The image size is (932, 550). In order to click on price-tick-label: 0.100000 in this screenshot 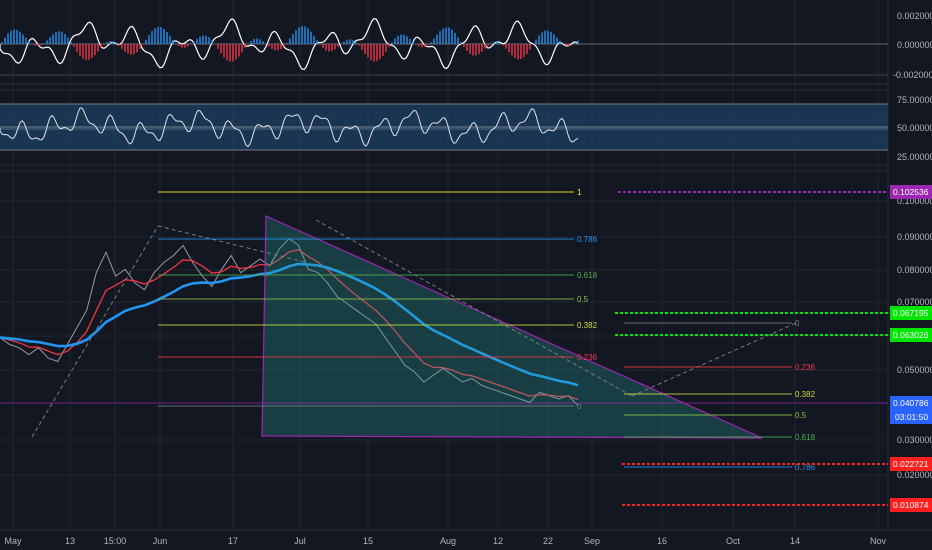, I will do `click(914, 201)`.